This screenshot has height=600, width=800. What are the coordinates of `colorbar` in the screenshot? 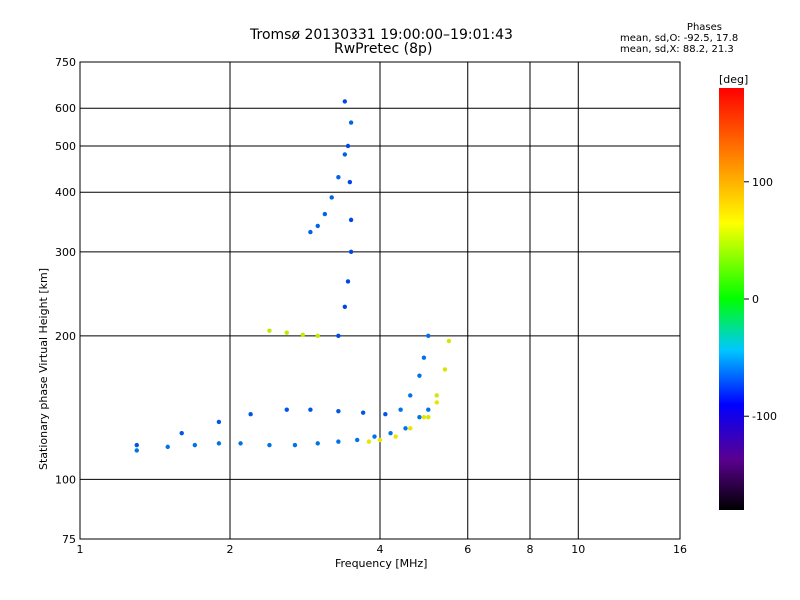 It's located at (731, 299).